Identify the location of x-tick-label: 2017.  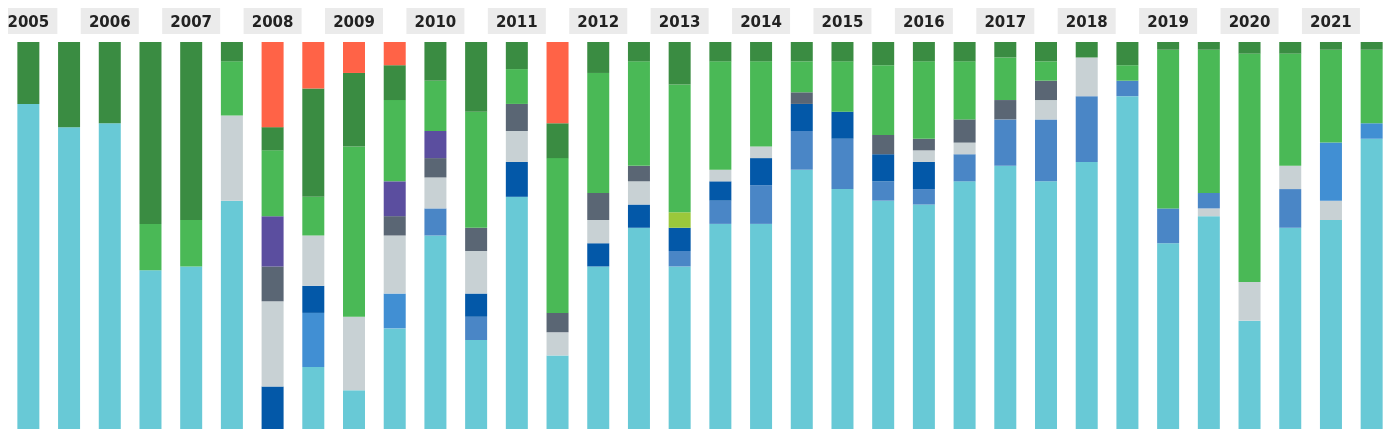
(1005, 22).